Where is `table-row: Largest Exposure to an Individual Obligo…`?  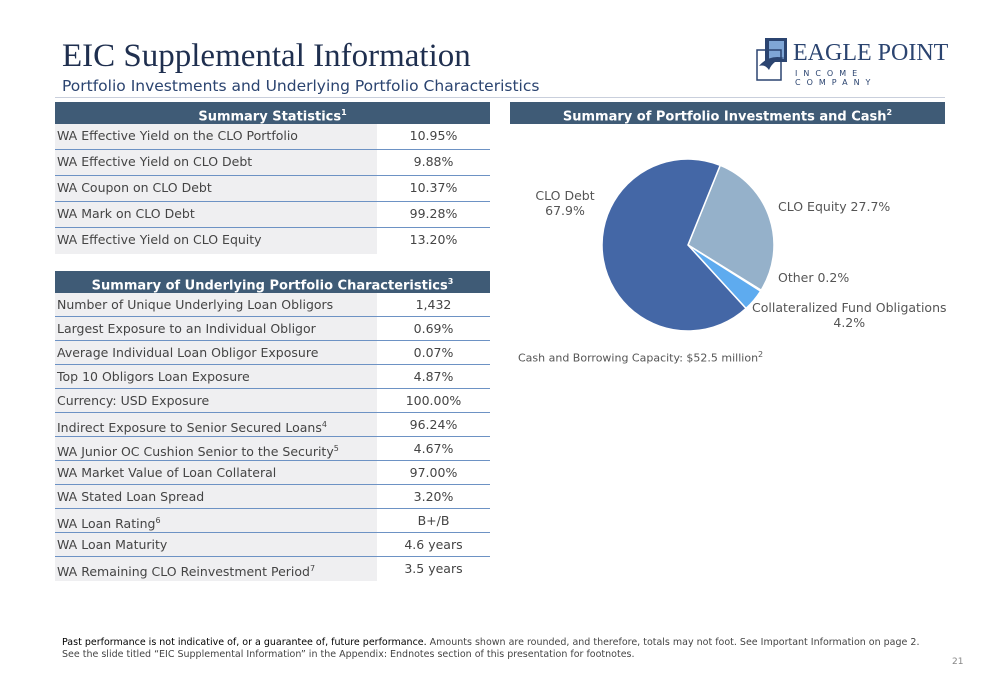 table-row: Largest Exposure to an Individual Obligo… is located at coordinates (272, 329).